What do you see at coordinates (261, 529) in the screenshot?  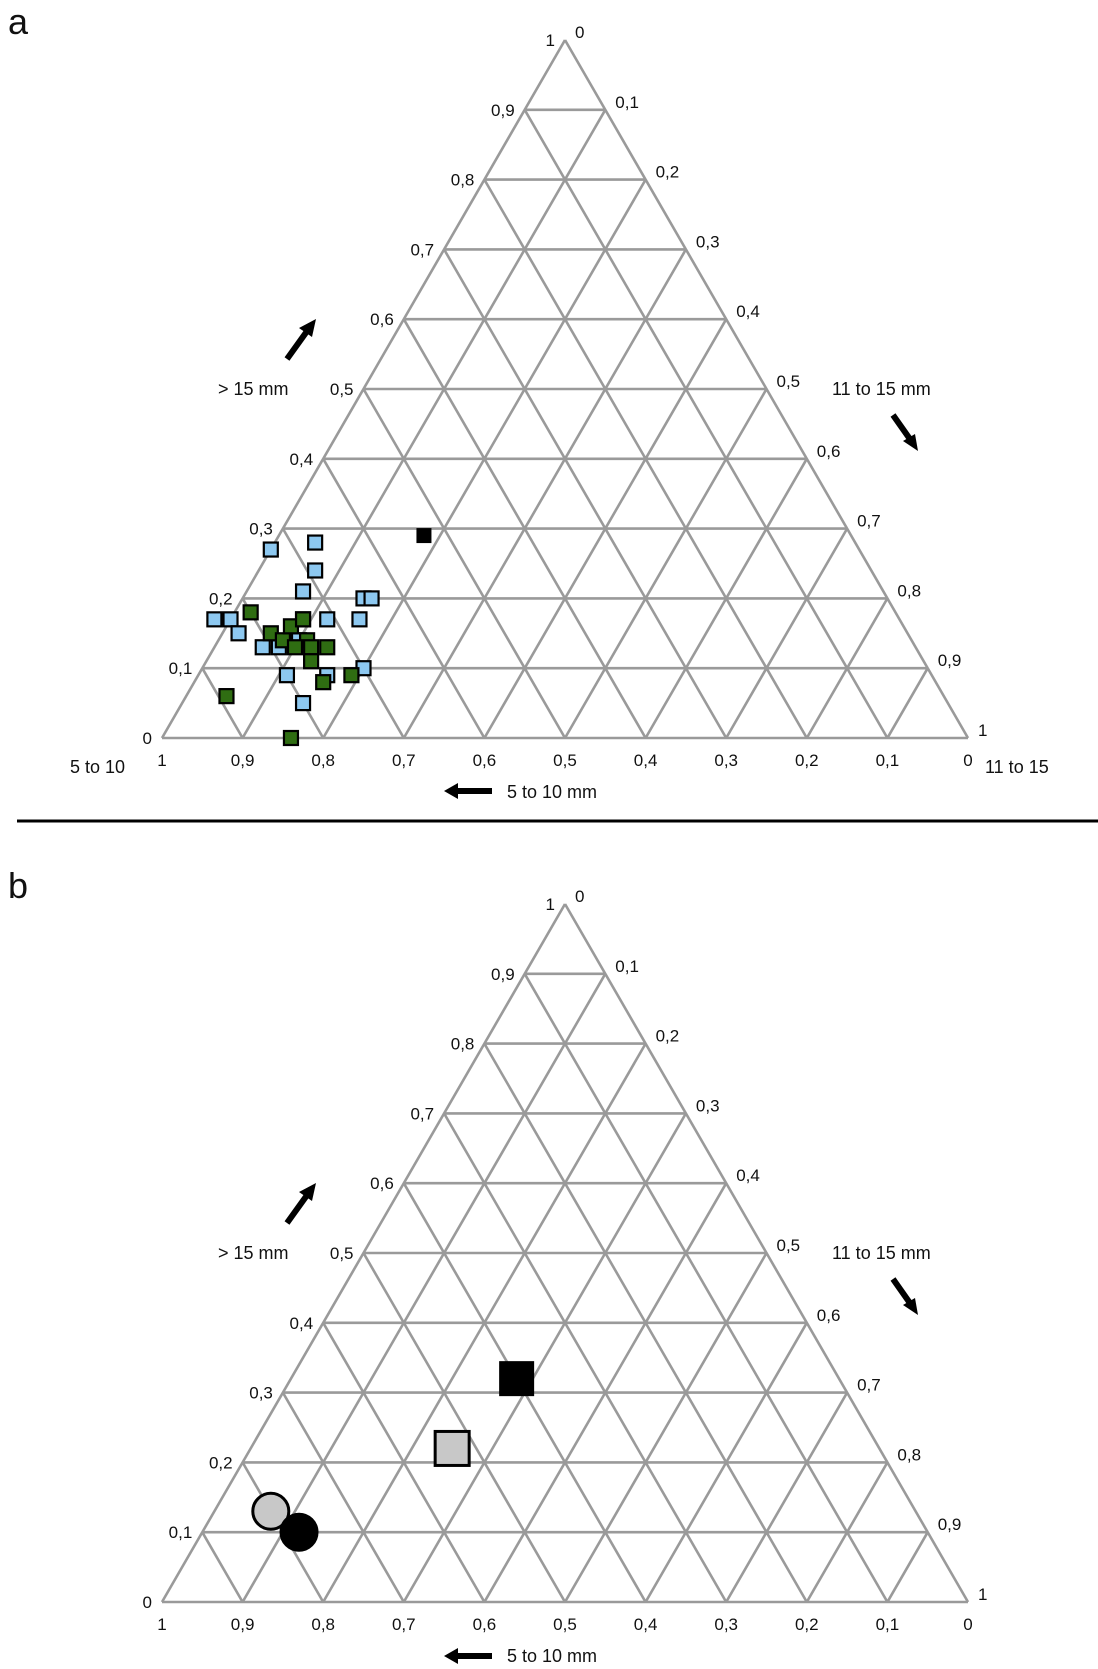 I see `left-tick-label: 0,3` at bounding box center [261, 529].